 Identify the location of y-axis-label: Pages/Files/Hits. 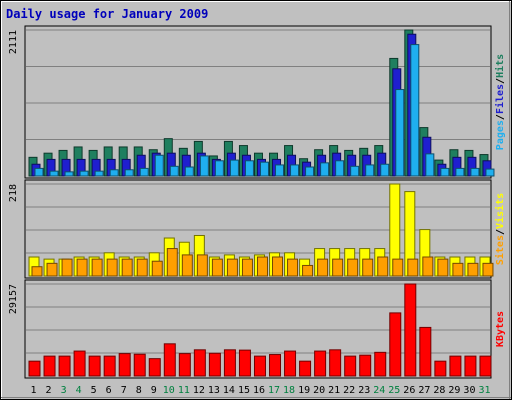
(500, 102).